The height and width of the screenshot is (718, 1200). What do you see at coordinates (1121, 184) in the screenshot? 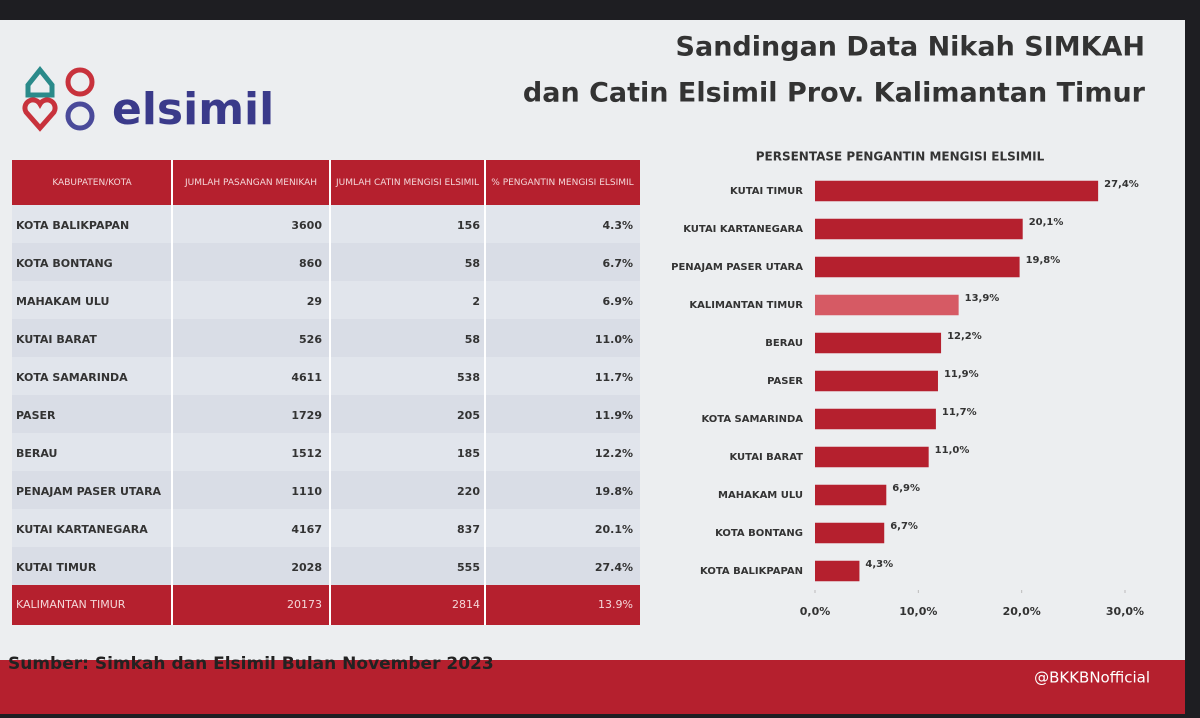
I see `data-label: 27,4%` at bounding box center [1121, 184].